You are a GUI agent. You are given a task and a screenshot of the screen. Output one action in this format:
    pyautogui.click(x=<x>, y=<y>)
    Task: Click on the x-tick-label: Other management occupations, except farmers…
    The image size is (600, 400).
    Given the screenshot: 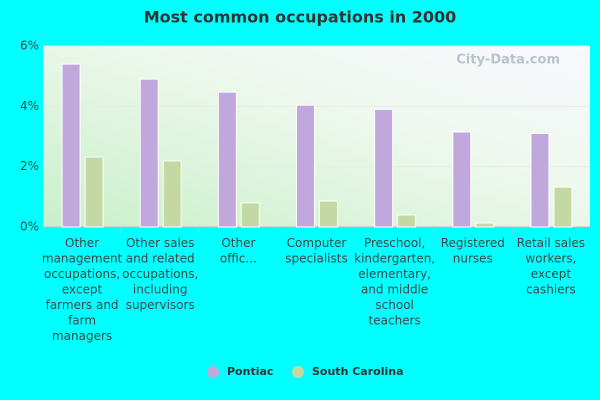 What is the action you would take?
    pyautogui.click(x=82, y=289)
    